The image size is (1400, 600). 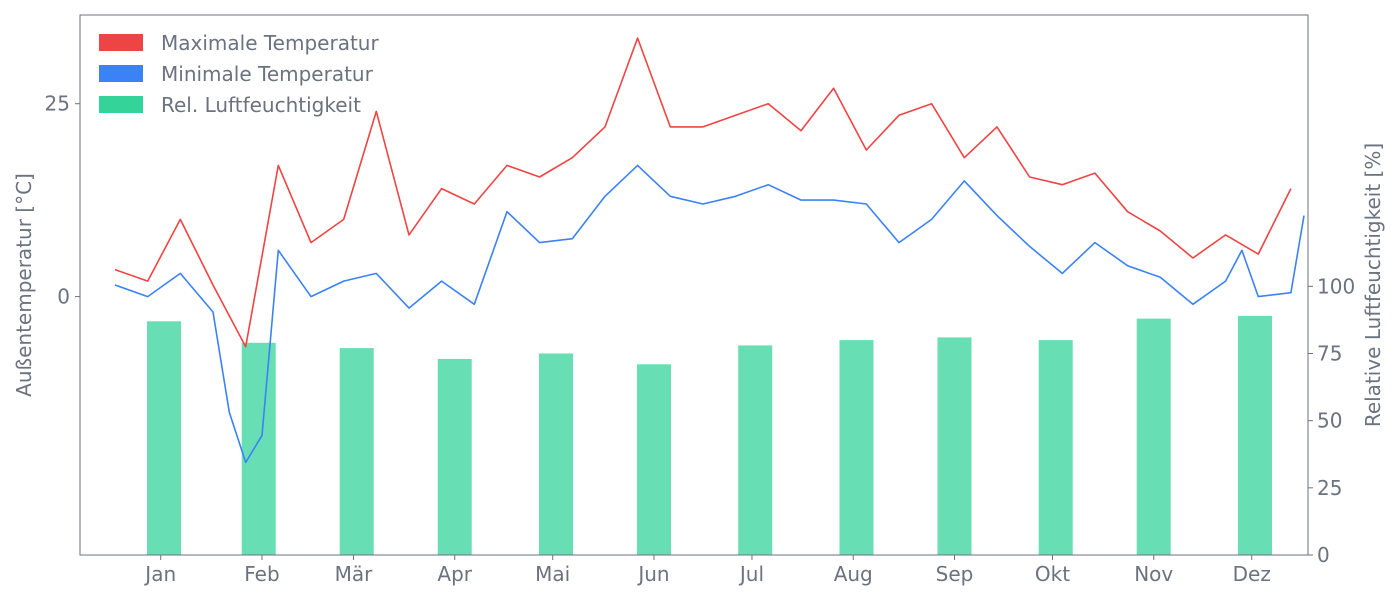 I want to click on x-tick-label: Mär, so click(x=354, y=574).